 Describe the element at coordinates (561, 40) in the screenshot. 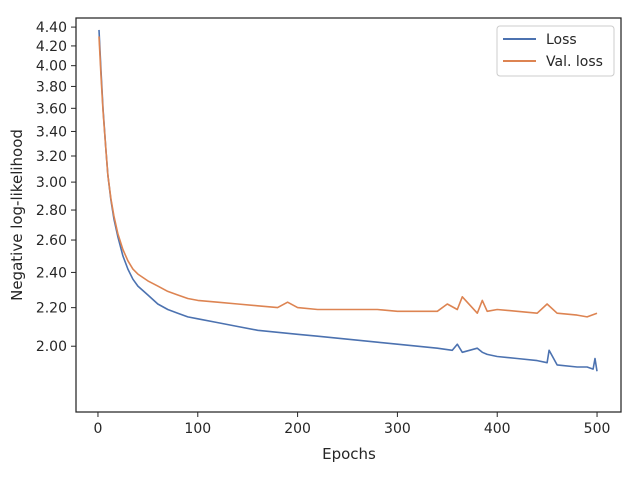

I see `legend-label-loss: Loss` at that location.